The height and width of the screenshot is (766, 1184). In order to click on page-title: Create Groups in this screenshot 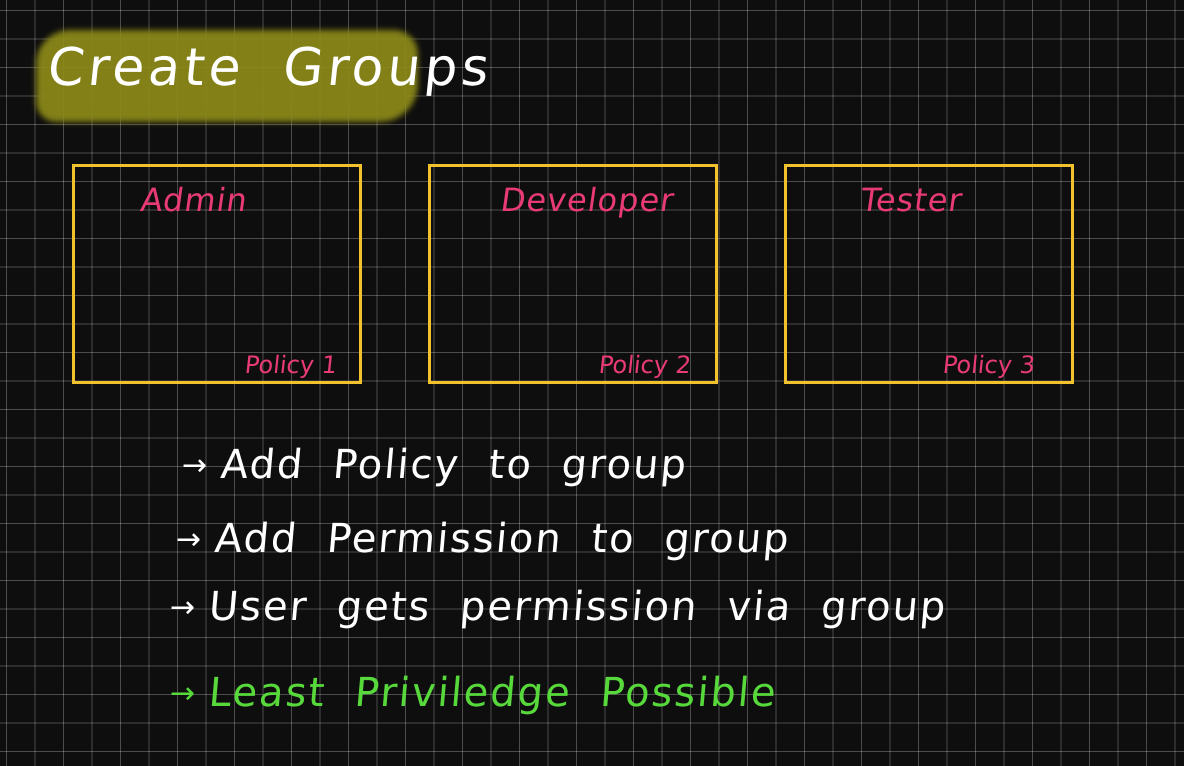, I will do `click(270, 68)`.